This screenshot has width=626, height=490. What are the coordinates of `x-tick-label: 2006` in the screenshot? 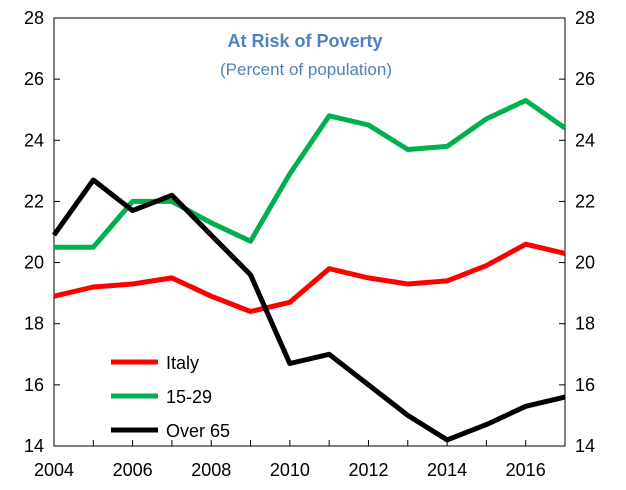 It's located at (133, 470).